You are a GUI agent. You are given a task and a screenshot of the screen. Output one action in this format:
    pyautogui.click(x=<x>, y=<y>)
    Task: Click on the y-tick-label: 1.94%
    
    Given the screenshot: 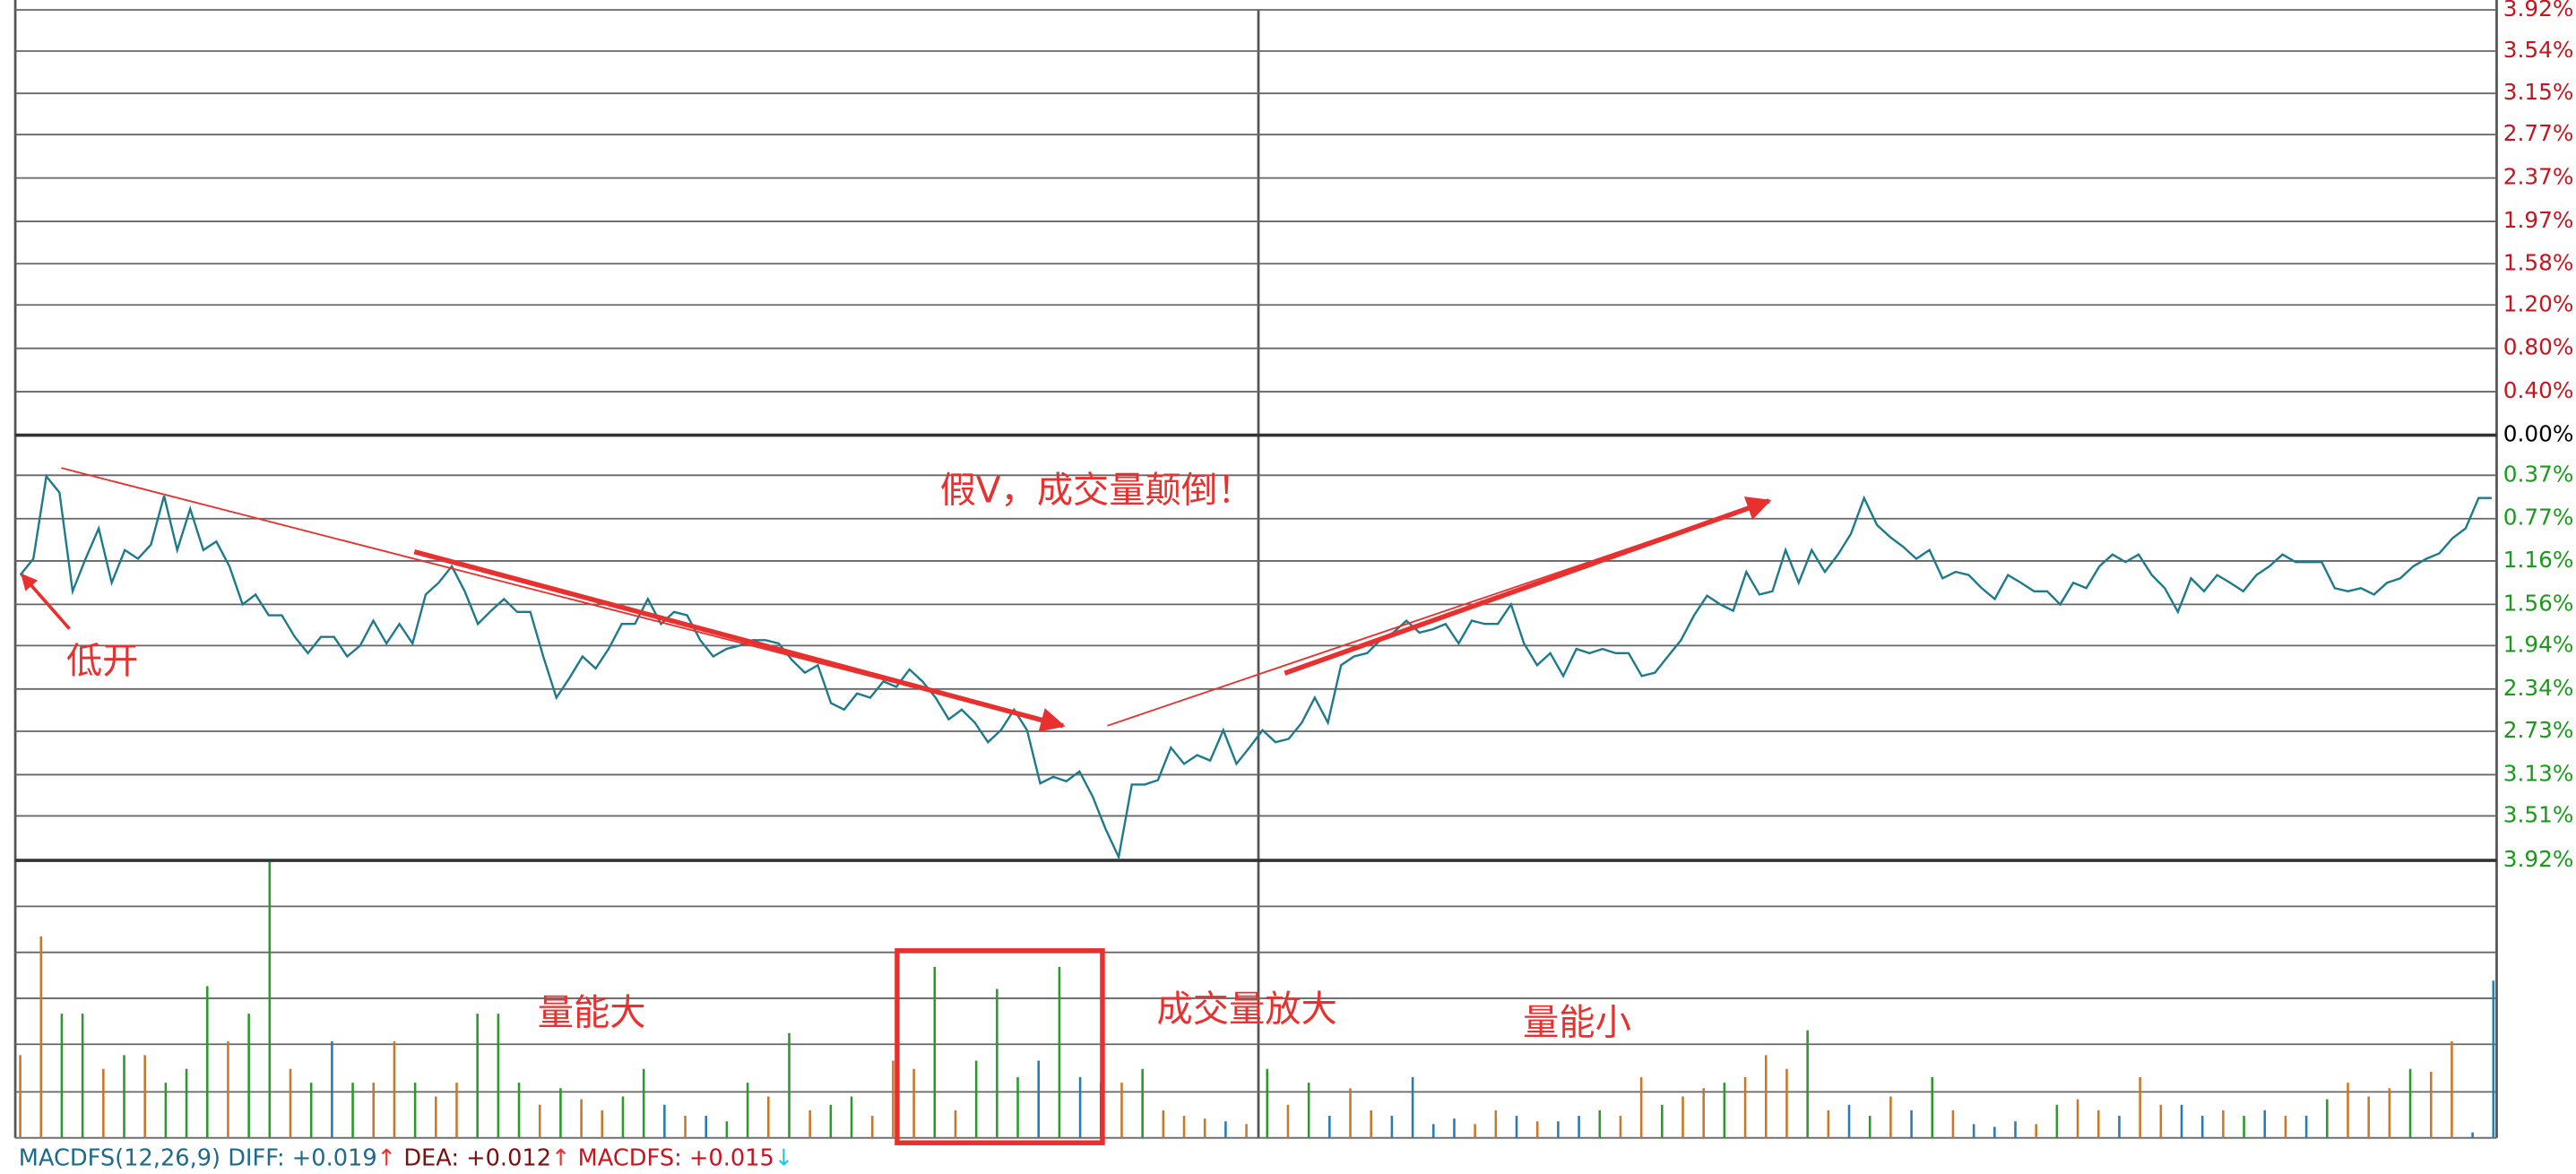 What is the action you would take?
    pyautogui.click(x=2538, y=644)
    